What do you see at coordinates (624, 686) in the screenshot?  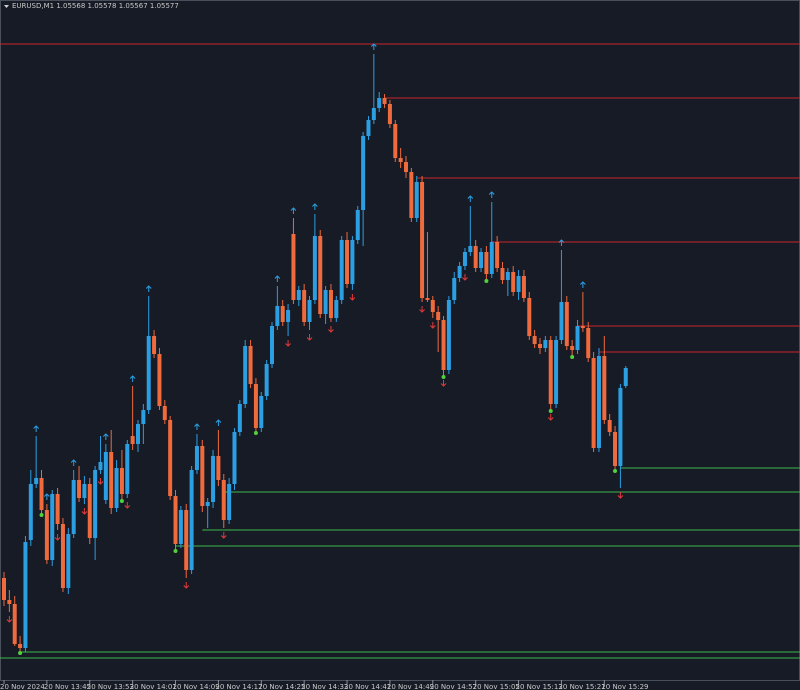 I see `x-tick-label: 20 Nov 15:29` at bounding box center [624, 686].